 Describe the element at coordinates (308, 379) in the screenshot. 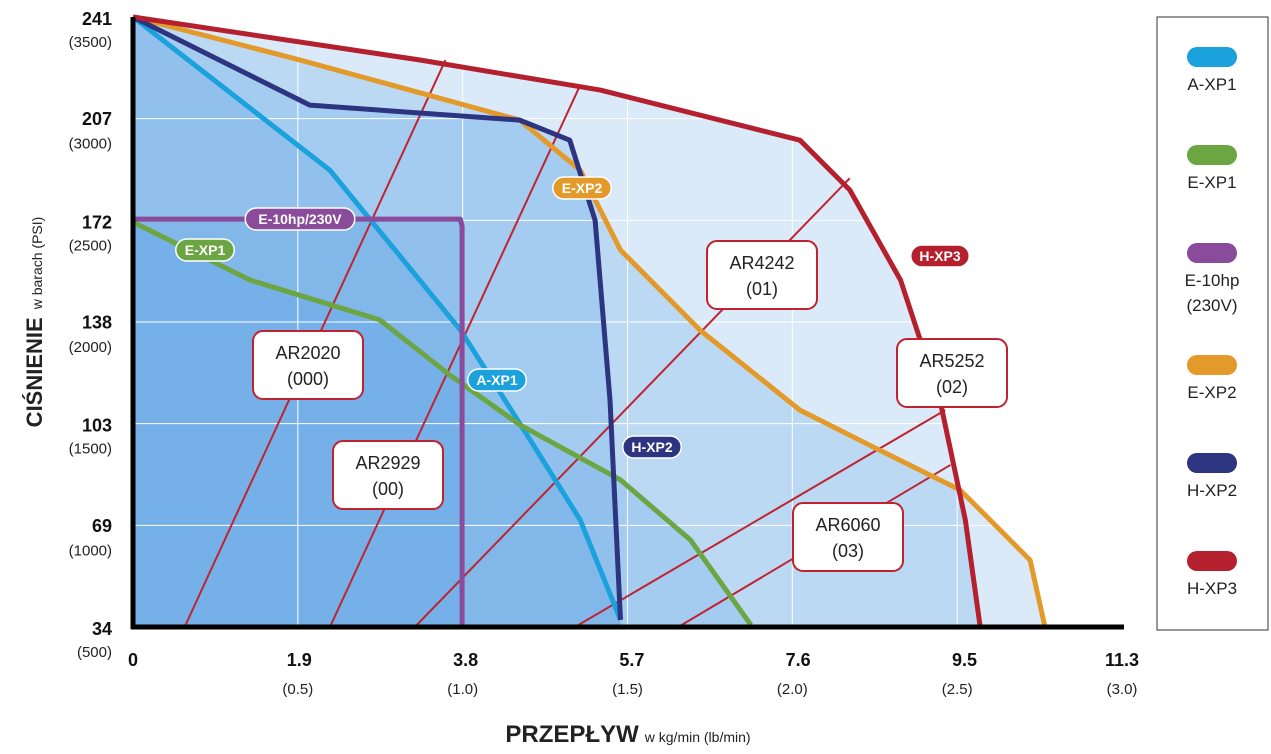

I see `nozzle-code: (000)` at that location.